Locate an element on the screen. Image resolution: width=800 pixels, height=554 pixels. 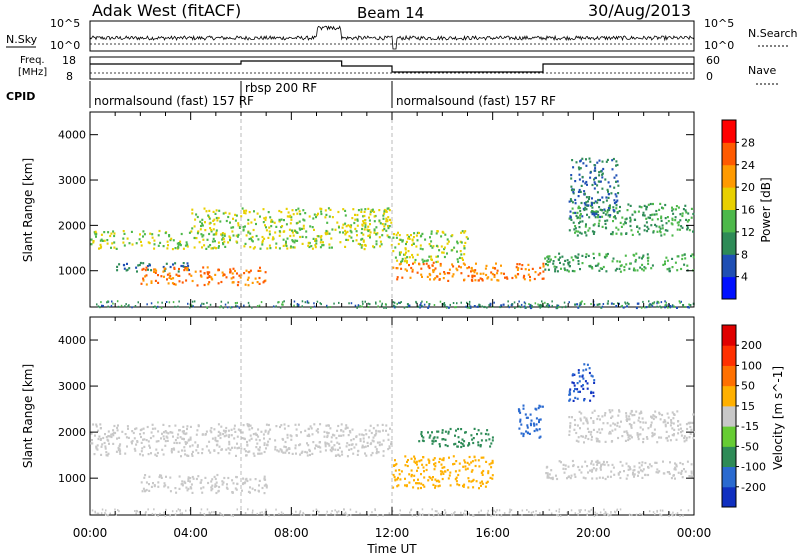
ytick-label: 1000 is located at coordinates (72, 271).